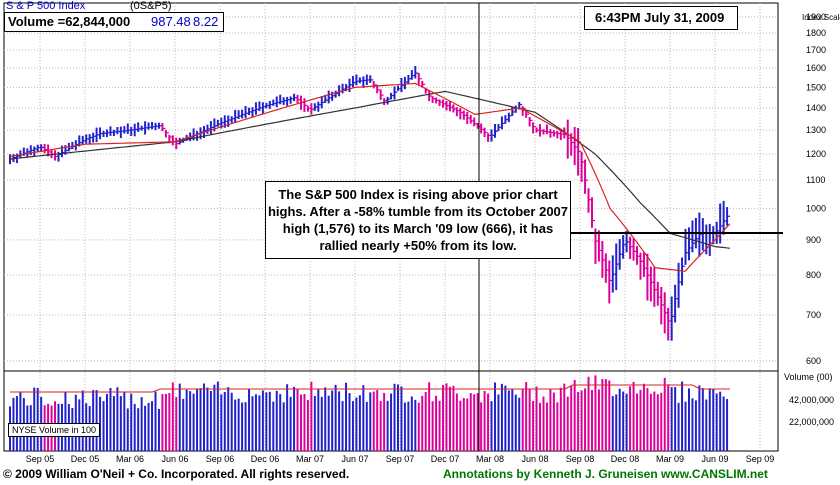 This screenshot has width=840, height=485. What do you see at coordinates (625, 459) in the screenshot?
I see `date-tick-label: Dec 08` at bounding box center [625, 459].